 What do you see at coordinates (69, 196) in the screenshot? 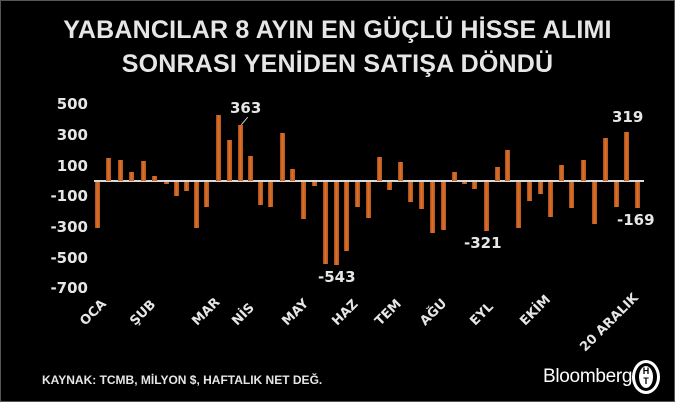
I see `y-tick-label: -100` at bounding box center [69, 196].